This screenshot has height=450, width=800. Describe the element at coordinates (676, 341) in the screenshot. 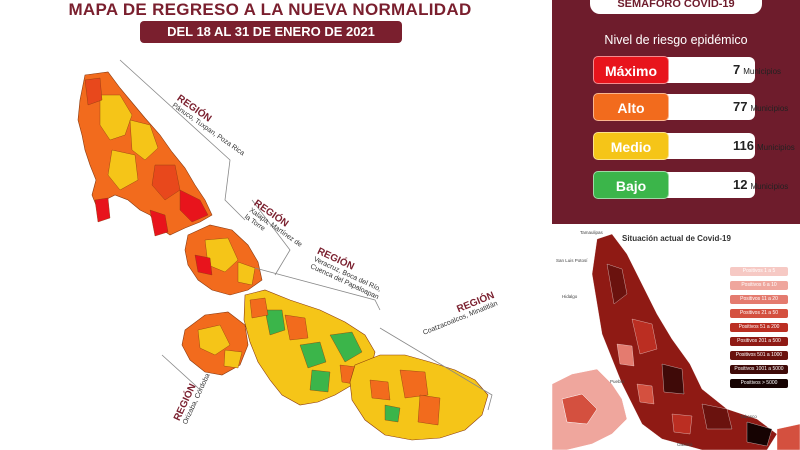

I see `covid-situation-map` at that location.